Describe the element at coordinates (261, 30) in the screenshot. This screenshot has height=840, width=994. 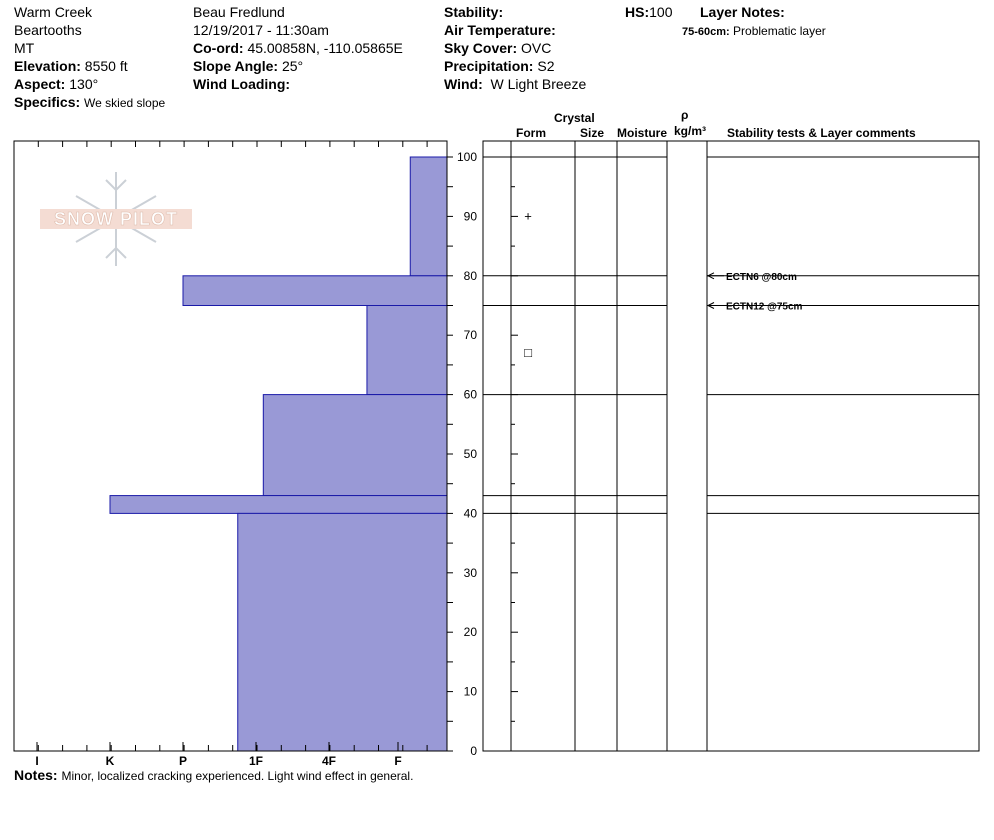
I see `datetime: 12/19/2017 - 11:30am` at that location.